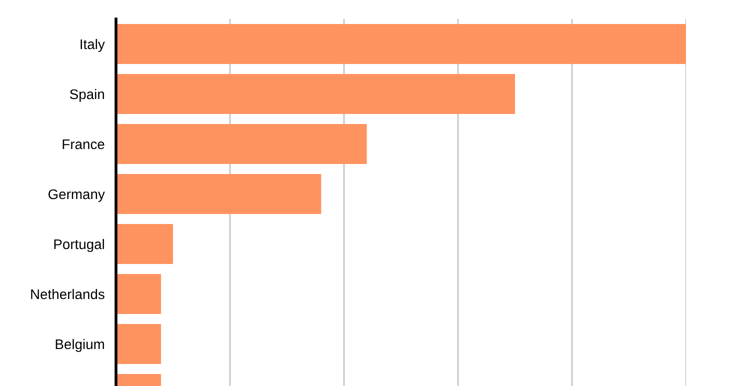 The image size is (736, 386). I want to click on y-tick-label: Germany, so click(76, 195).